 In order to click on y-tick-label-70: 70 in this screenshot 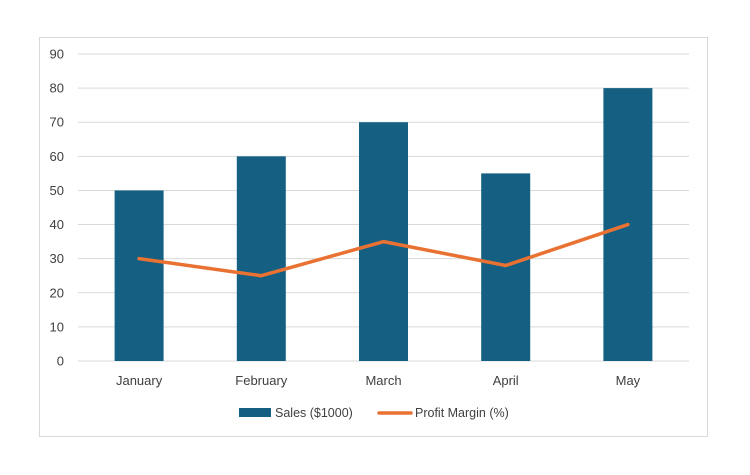, I will do `click(57, 122)`.